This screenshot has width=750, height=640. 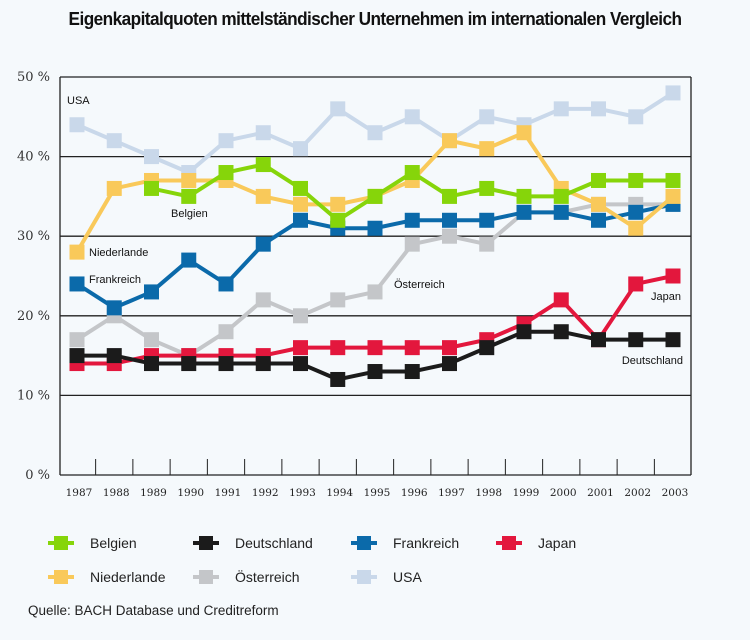 I want to click on series-label: Niederlande, so click(x=118, y=253).